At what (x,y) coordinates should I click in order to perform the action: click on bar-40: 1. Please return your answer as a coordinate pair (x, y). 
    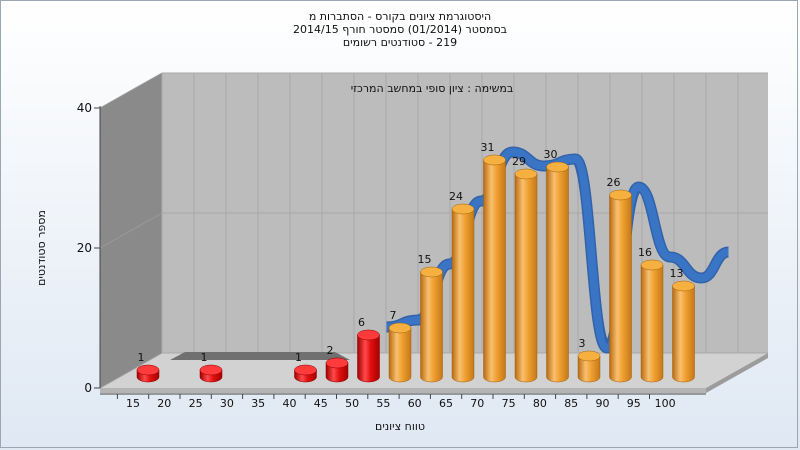
    Looking at the image, I should click on (305, 367).